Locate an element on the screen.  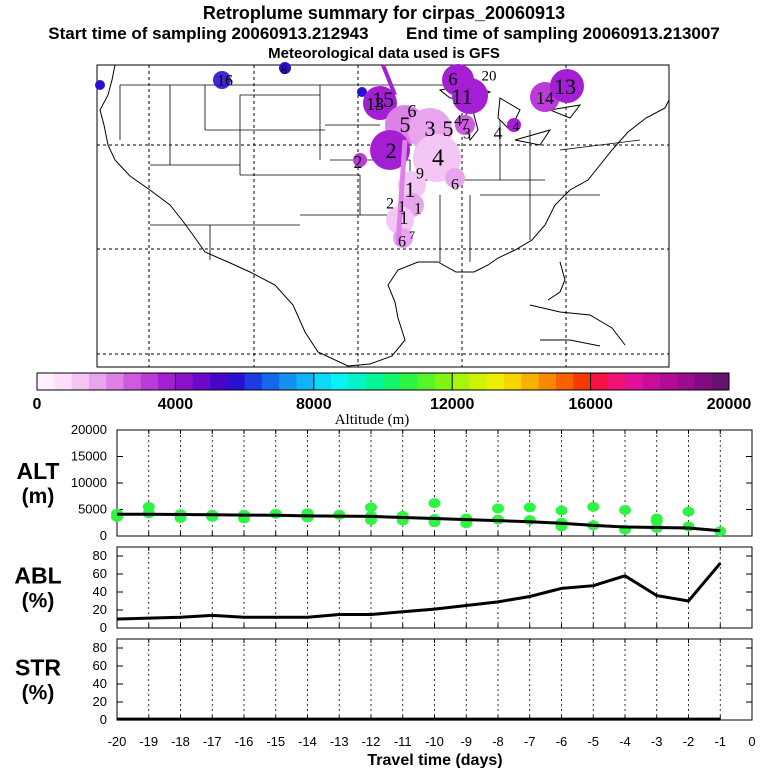
str-ytick-label: 40 is located at coordinates (100, 683).